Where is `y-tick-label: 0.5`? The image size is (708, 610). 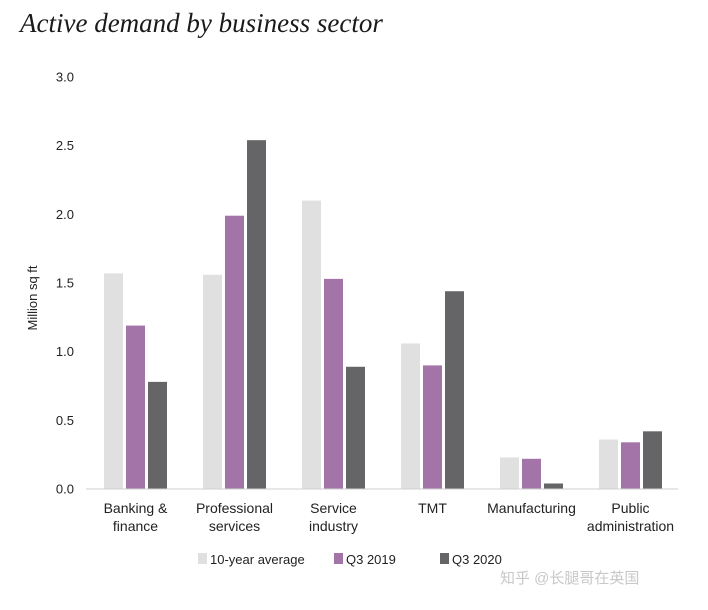
y-tick-label: 0.5 is located at coordinates (65, 420).